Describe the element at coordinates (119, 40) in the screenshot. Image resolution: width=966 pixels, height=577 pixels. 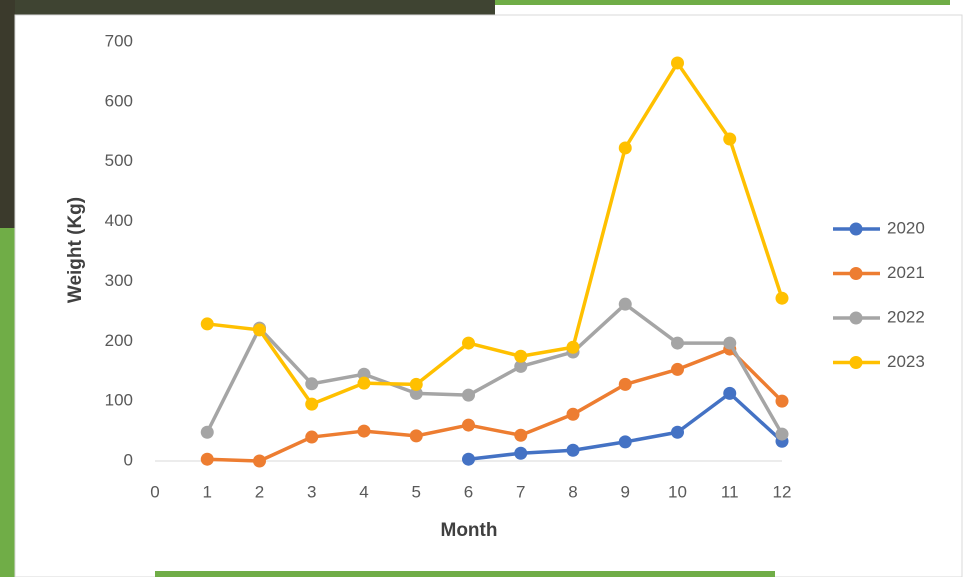
I see `y-tick-label: 700` at that location.